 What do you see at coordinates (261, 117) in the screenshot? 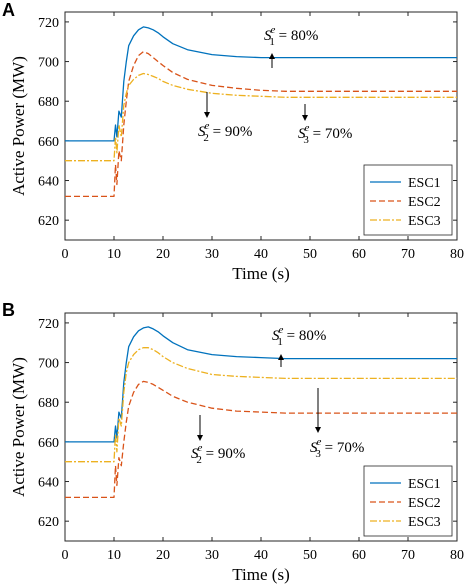
I see `series-line-esc3` at bounding box center [261, 117].